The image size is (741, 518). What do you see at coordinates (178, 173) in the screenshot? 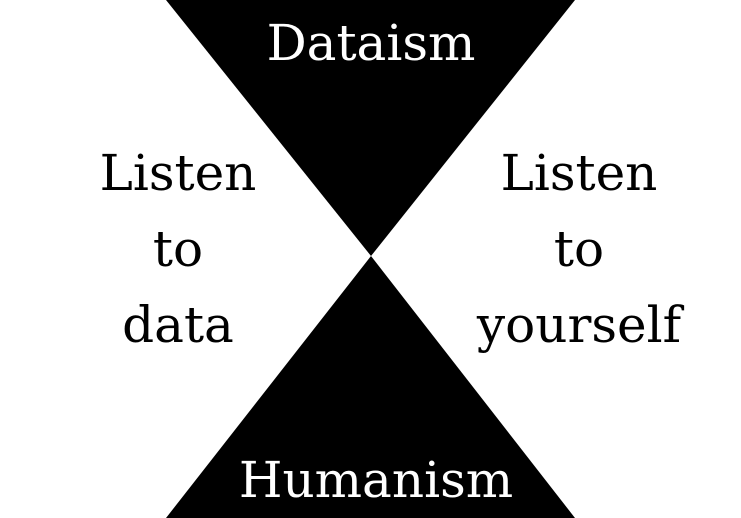
I see `listen-to-data-line-1: Listen` at bounding box center [178, 173].